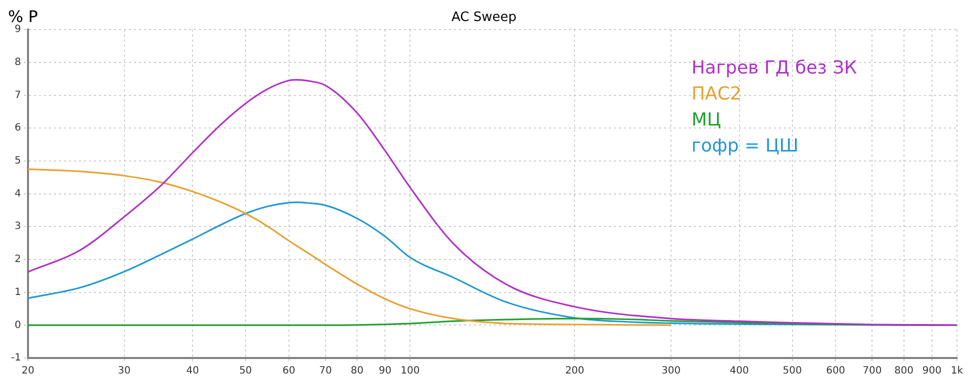 The width and height of the screenshot is (974, 388). What do you see at coordinates (17, 161) in the screenshot?
I see `y-tick-label: 5` at bounding box center [17, 161].